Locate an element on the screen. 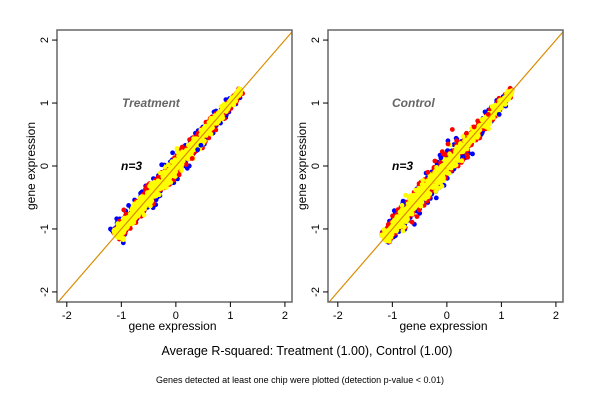  control-x-tick-label: -2 is located at coordinates (338, 316).